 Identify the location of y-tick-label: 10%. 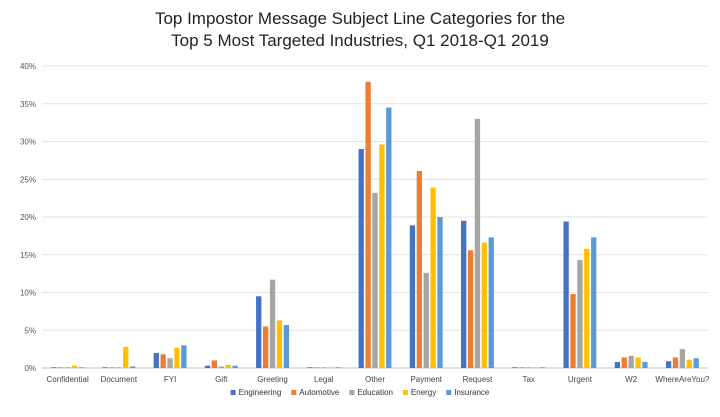
(28, 293).